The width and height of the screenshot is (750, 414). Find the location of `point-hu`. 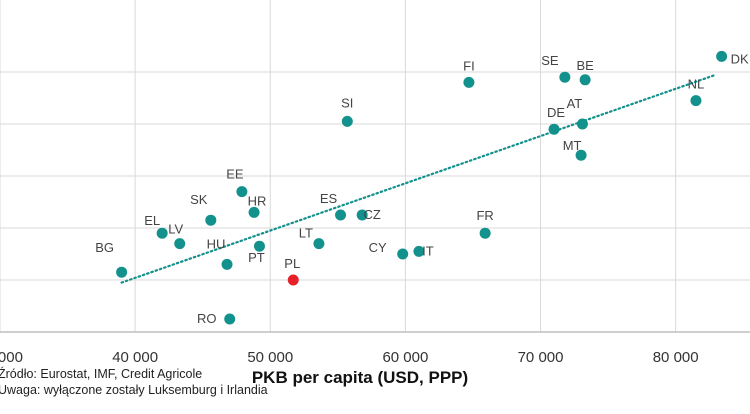

point-hu is located at coordinates (227, 264).